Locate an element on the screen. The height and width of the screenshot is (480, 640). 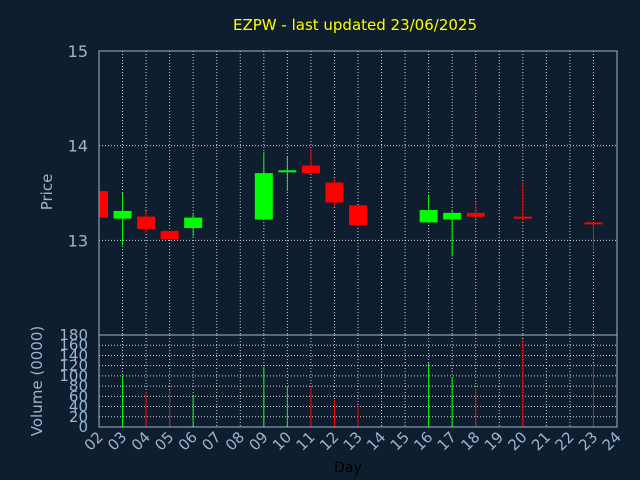
day-tick-label: 12 is located at coordinates (329, 441).